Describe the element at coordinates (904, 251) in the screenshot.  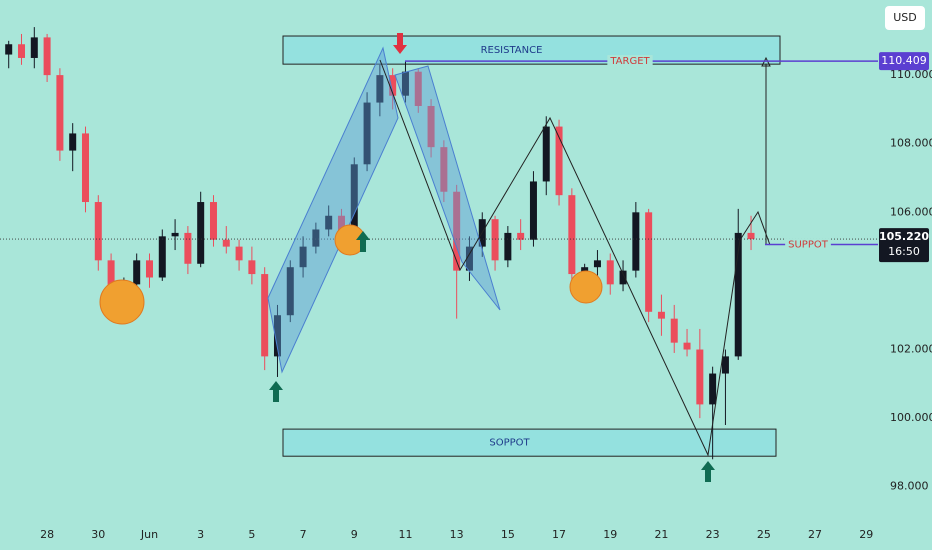
I see `countdown: 16:50` at that location.